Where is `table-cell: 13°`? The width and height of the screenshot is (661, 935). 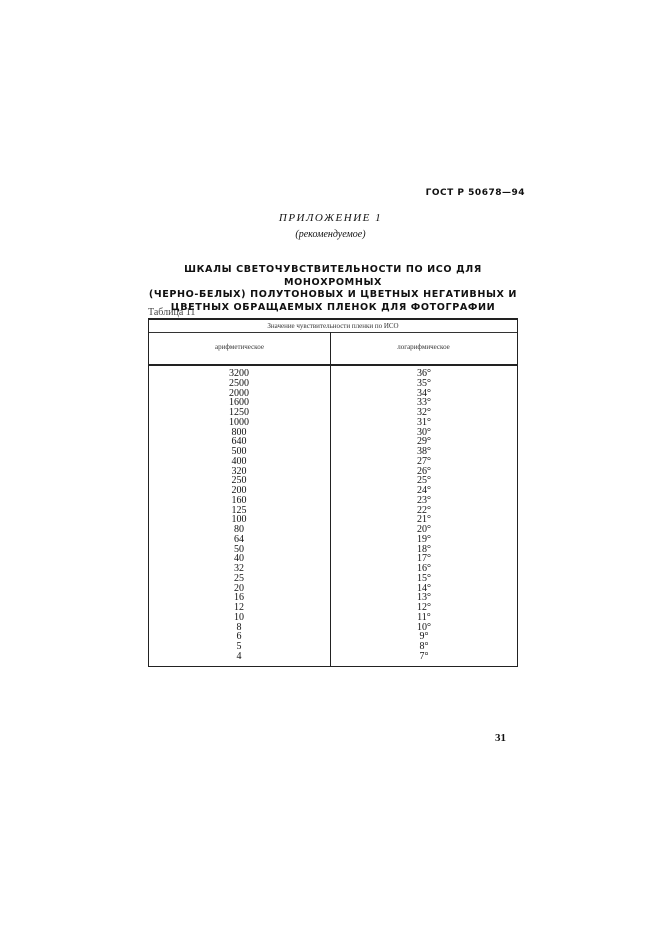 table-cell: 13° is located at coordinates (424, 598).